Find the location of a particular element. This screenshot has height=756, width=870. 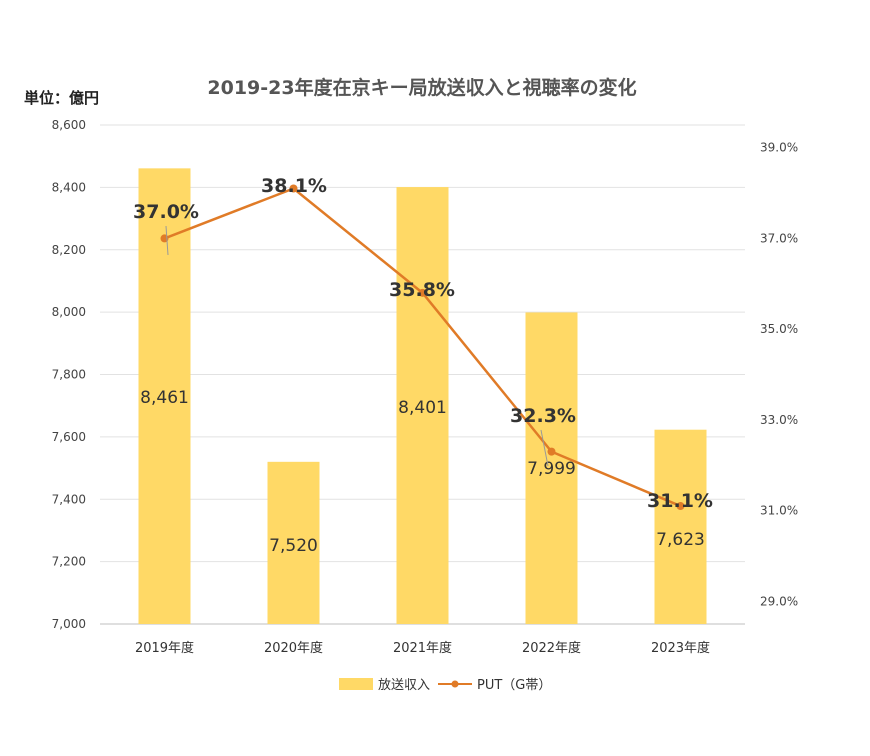

left-axis-tick-label: 8,400 is located at coordinates (69, 187).